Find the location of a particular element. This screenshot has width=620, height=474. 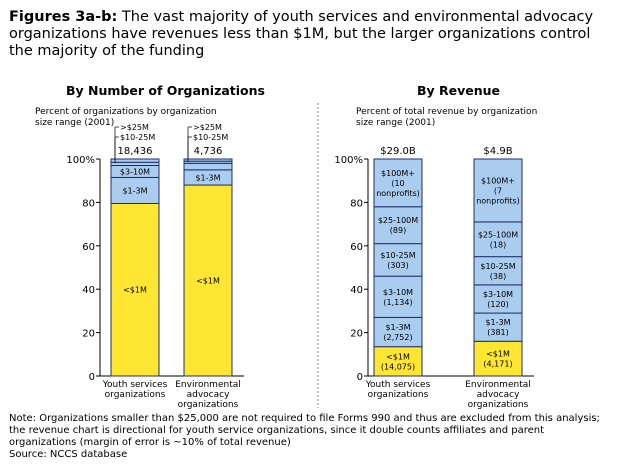

segment-label: (303) is located at coordinates (398, 265).